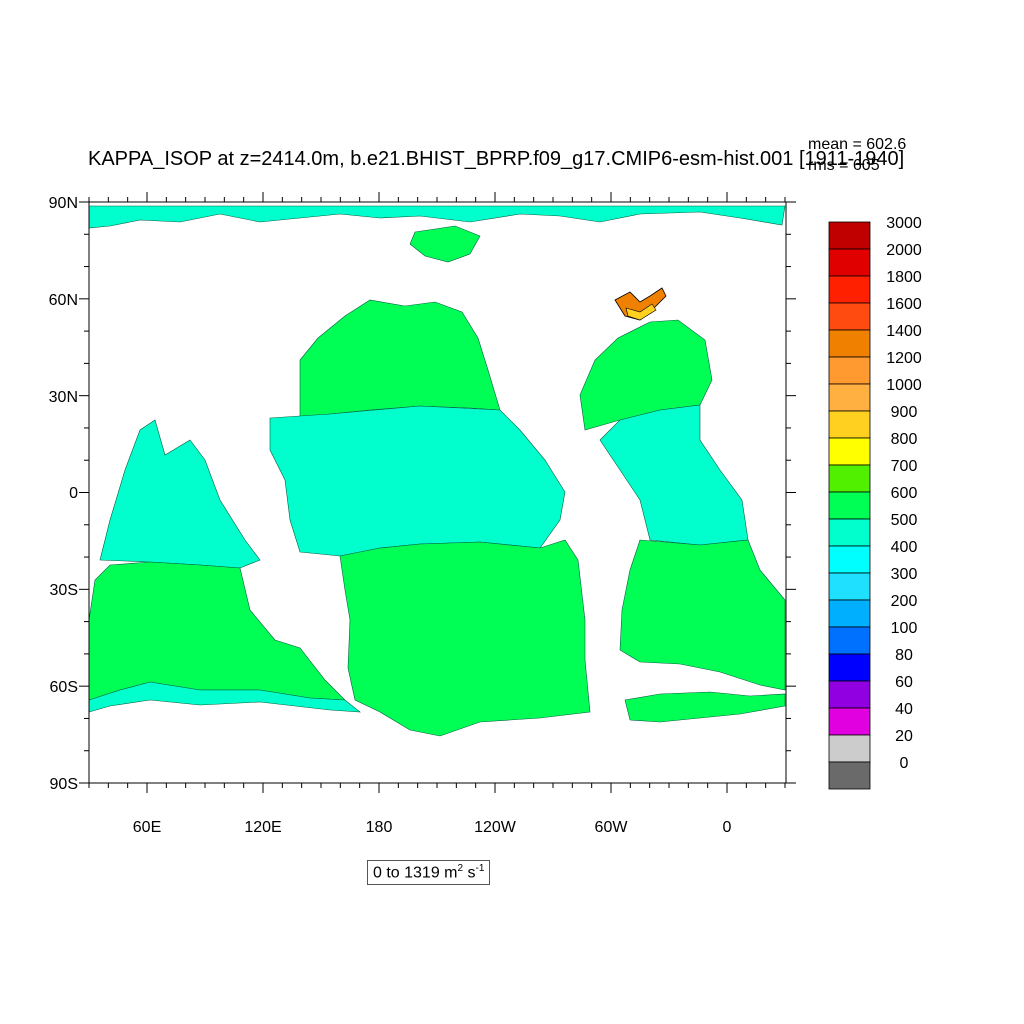  I want to click on y-axis-labels: 90N 60N 30N 0 30S 60S 90S, so click(63, 494).